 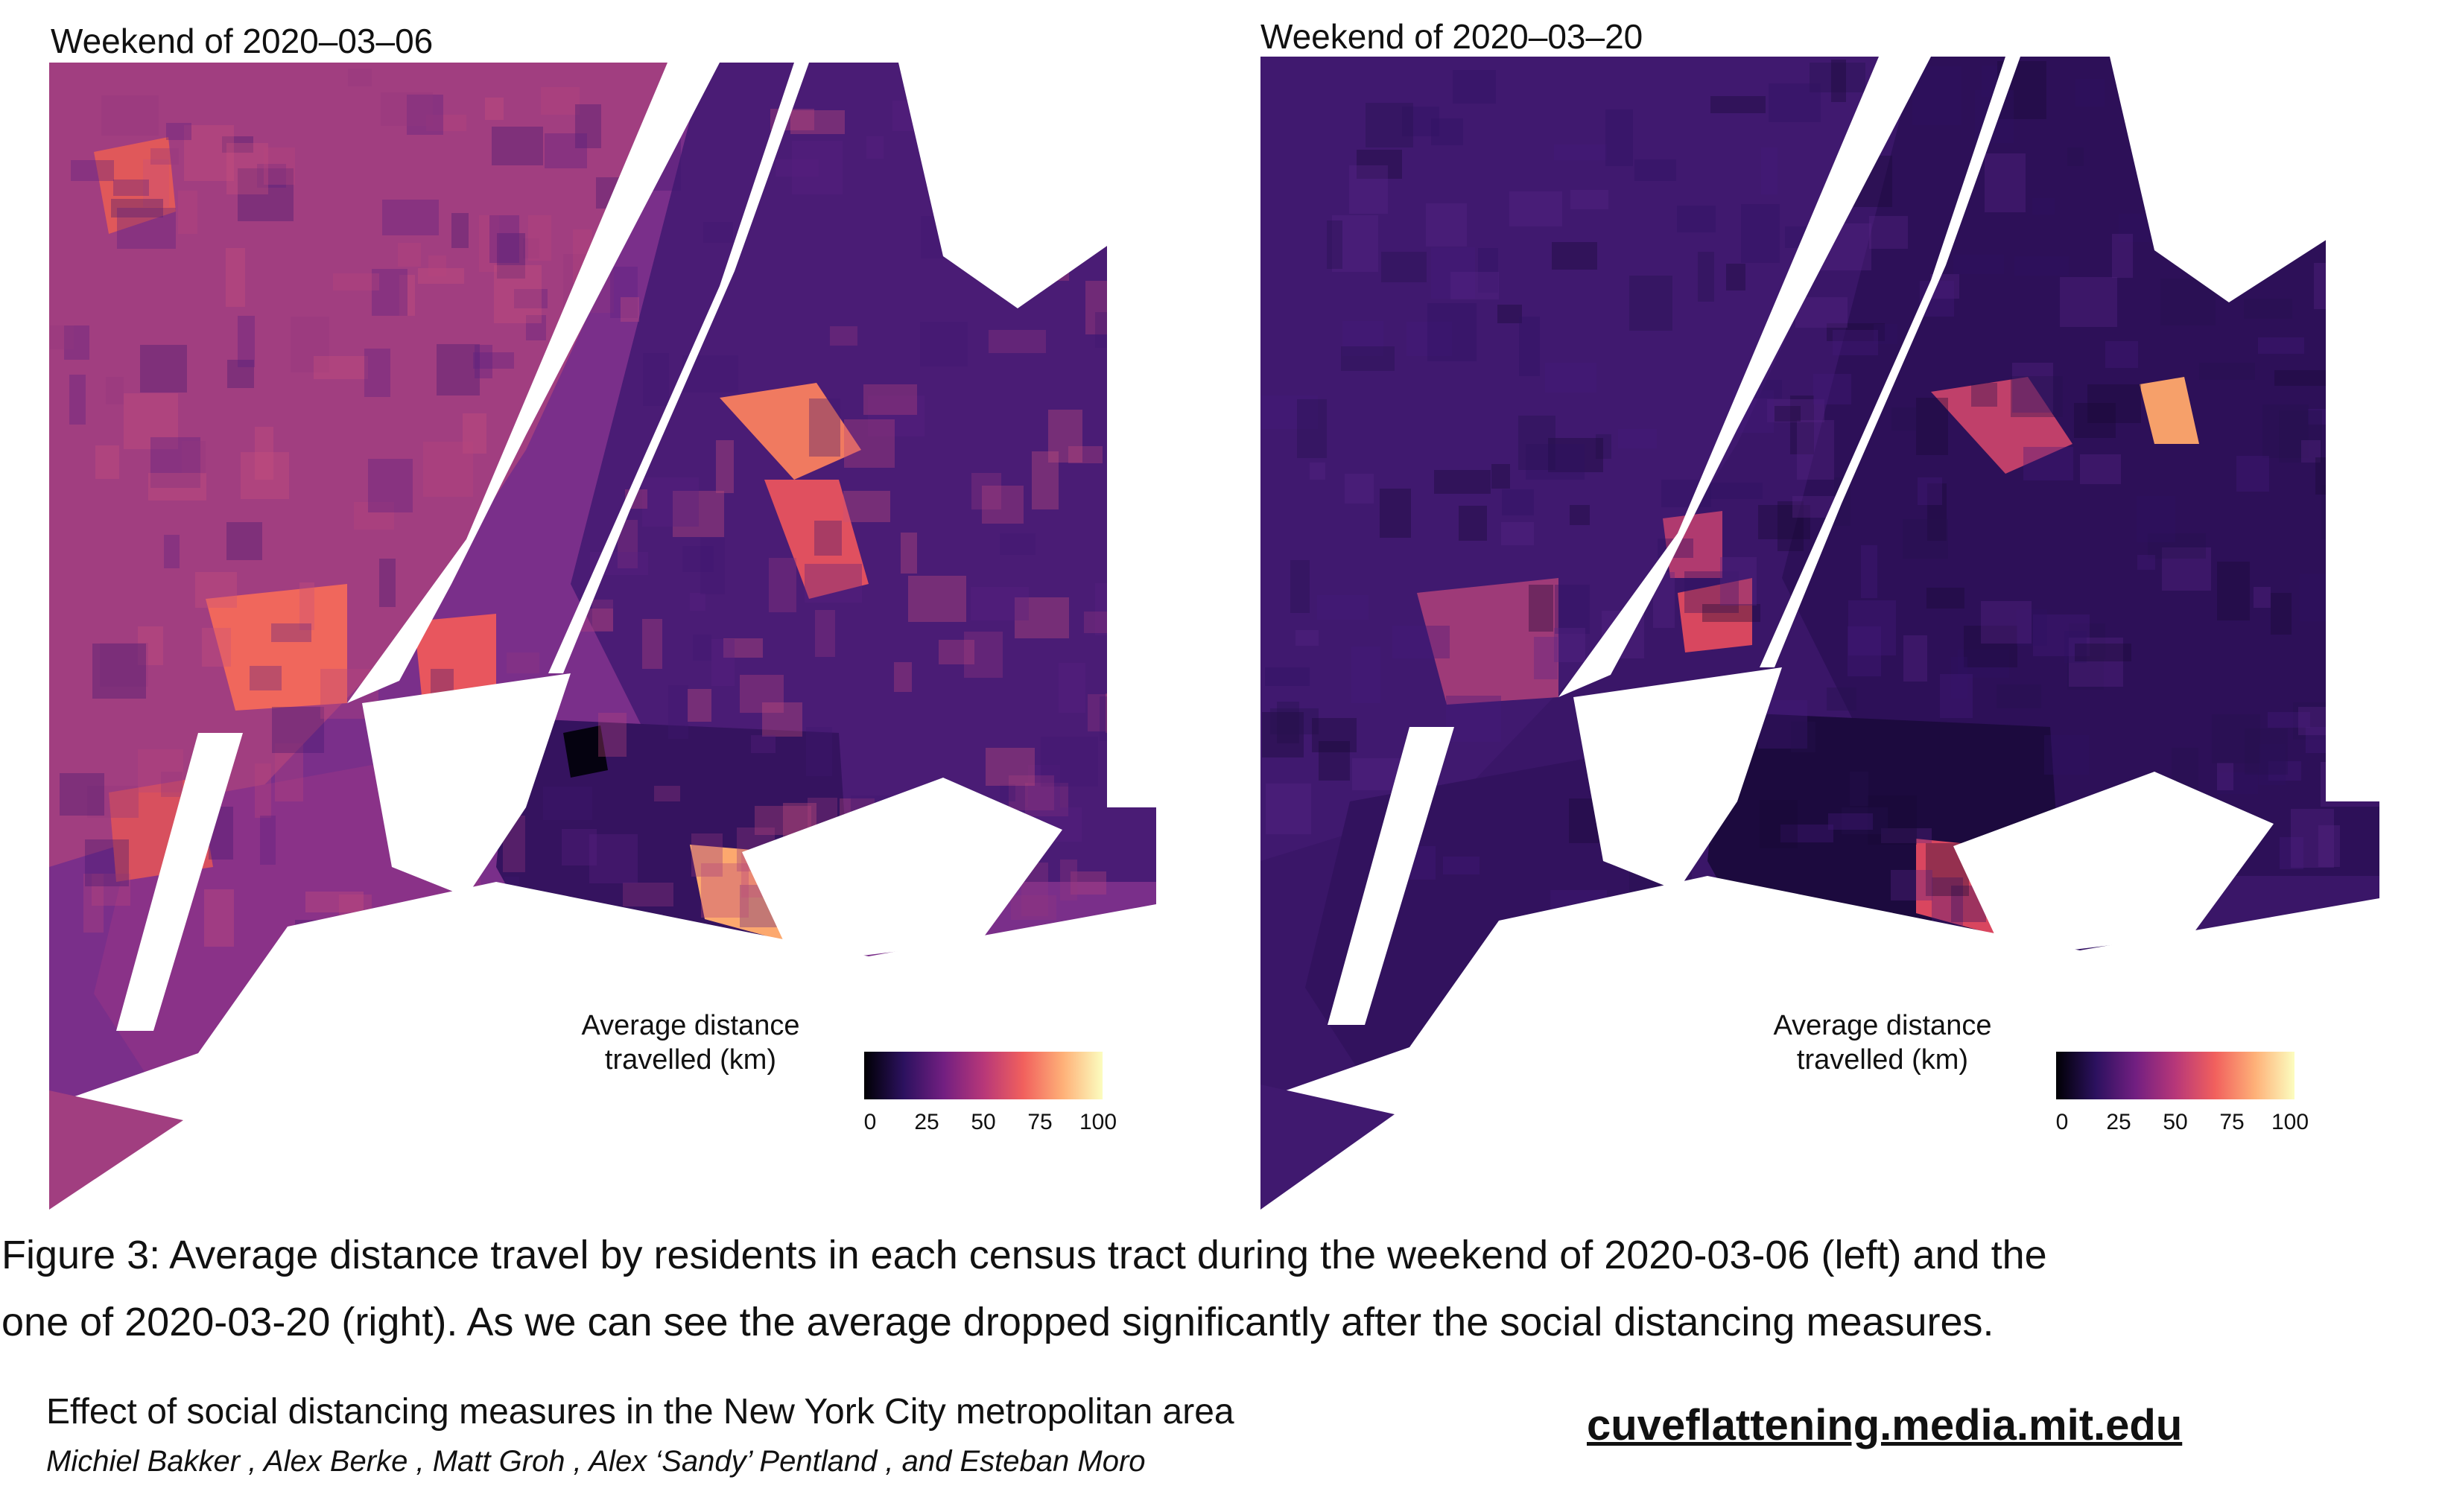 I want to click on lower-bay, so click(x=1820, y=1043).